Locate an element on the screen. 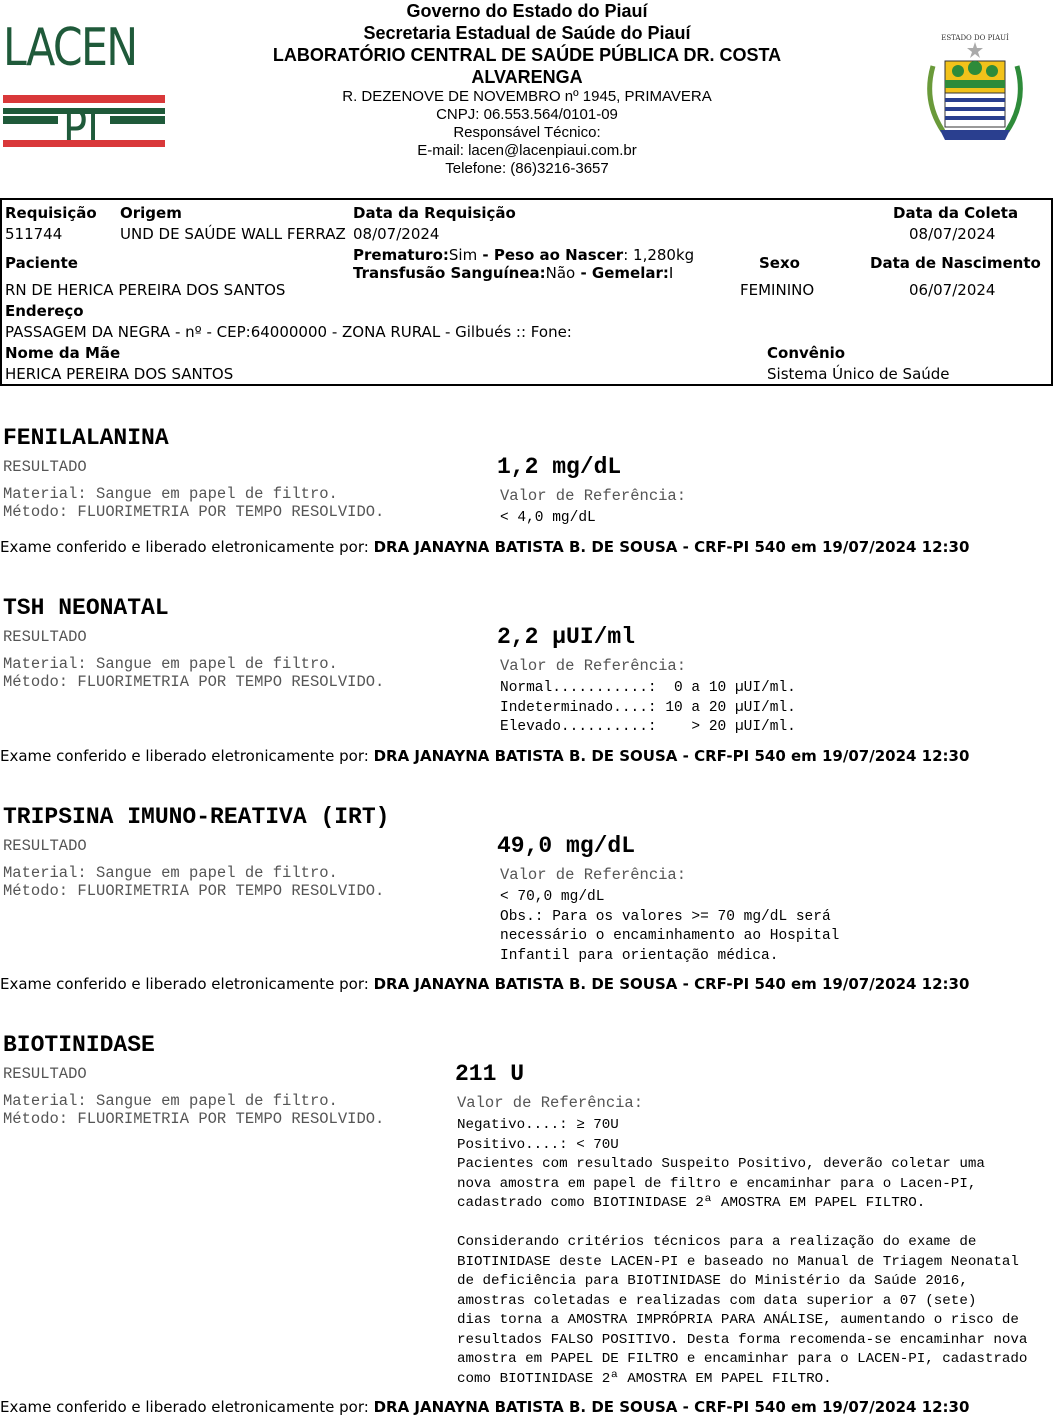 This screenshot has width=1053, height=1417. result-value: 211 U is located at coordinates (490, 1074).